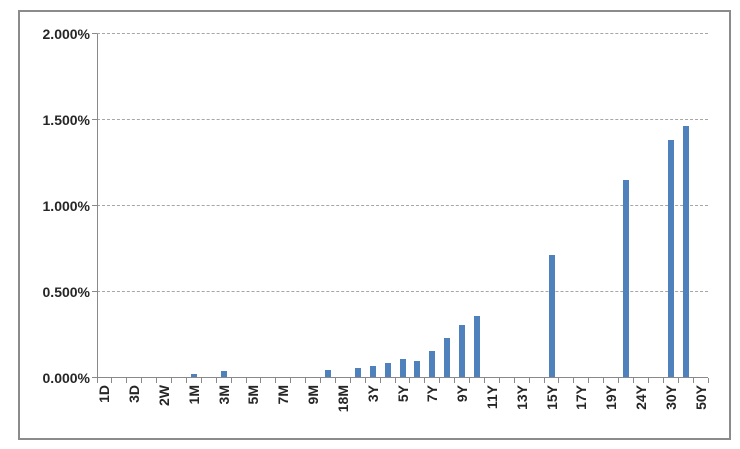 This screenshot has width=740, height=449. What do you see at coordinates (66, 33) in the screenshot?
I see `y-axis-label: 2.000%` at bounding box center [66, 33].